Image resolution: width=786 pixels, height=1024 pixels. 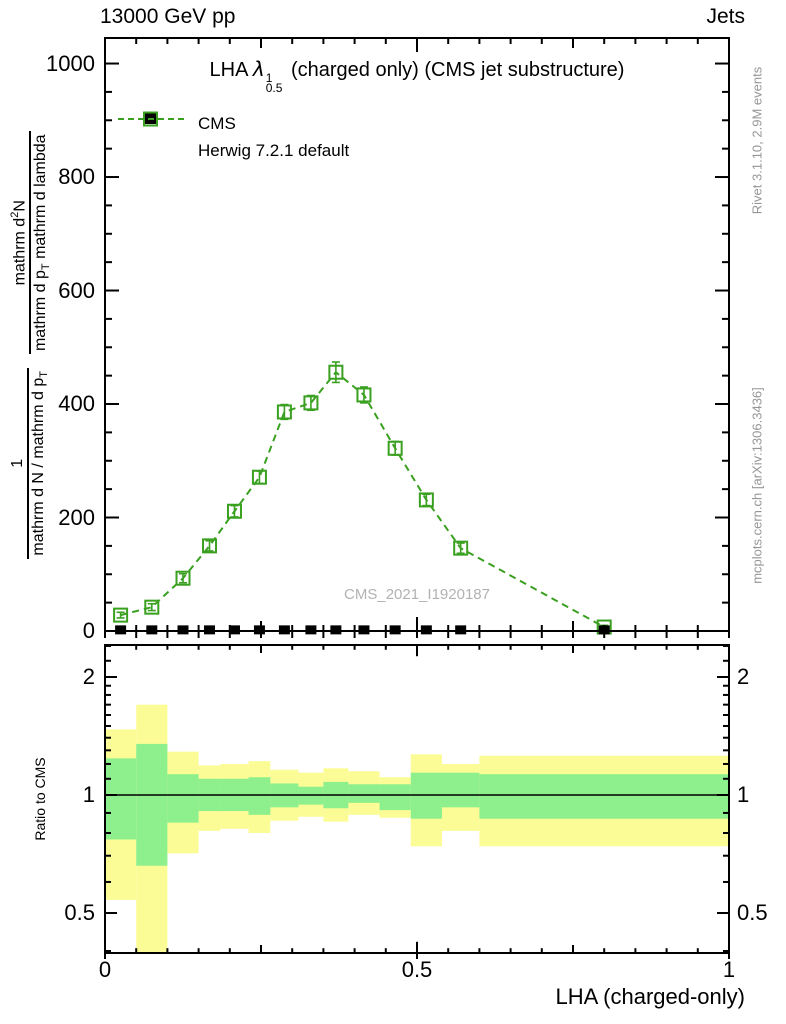 I want to click on x-tick-label: 1, so click(x=729, y=969).